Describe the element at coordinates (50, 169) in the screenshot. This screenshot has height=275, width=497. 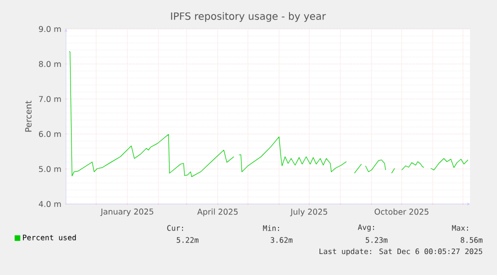
I see `y-tick-label: 5.0 m` at that location.